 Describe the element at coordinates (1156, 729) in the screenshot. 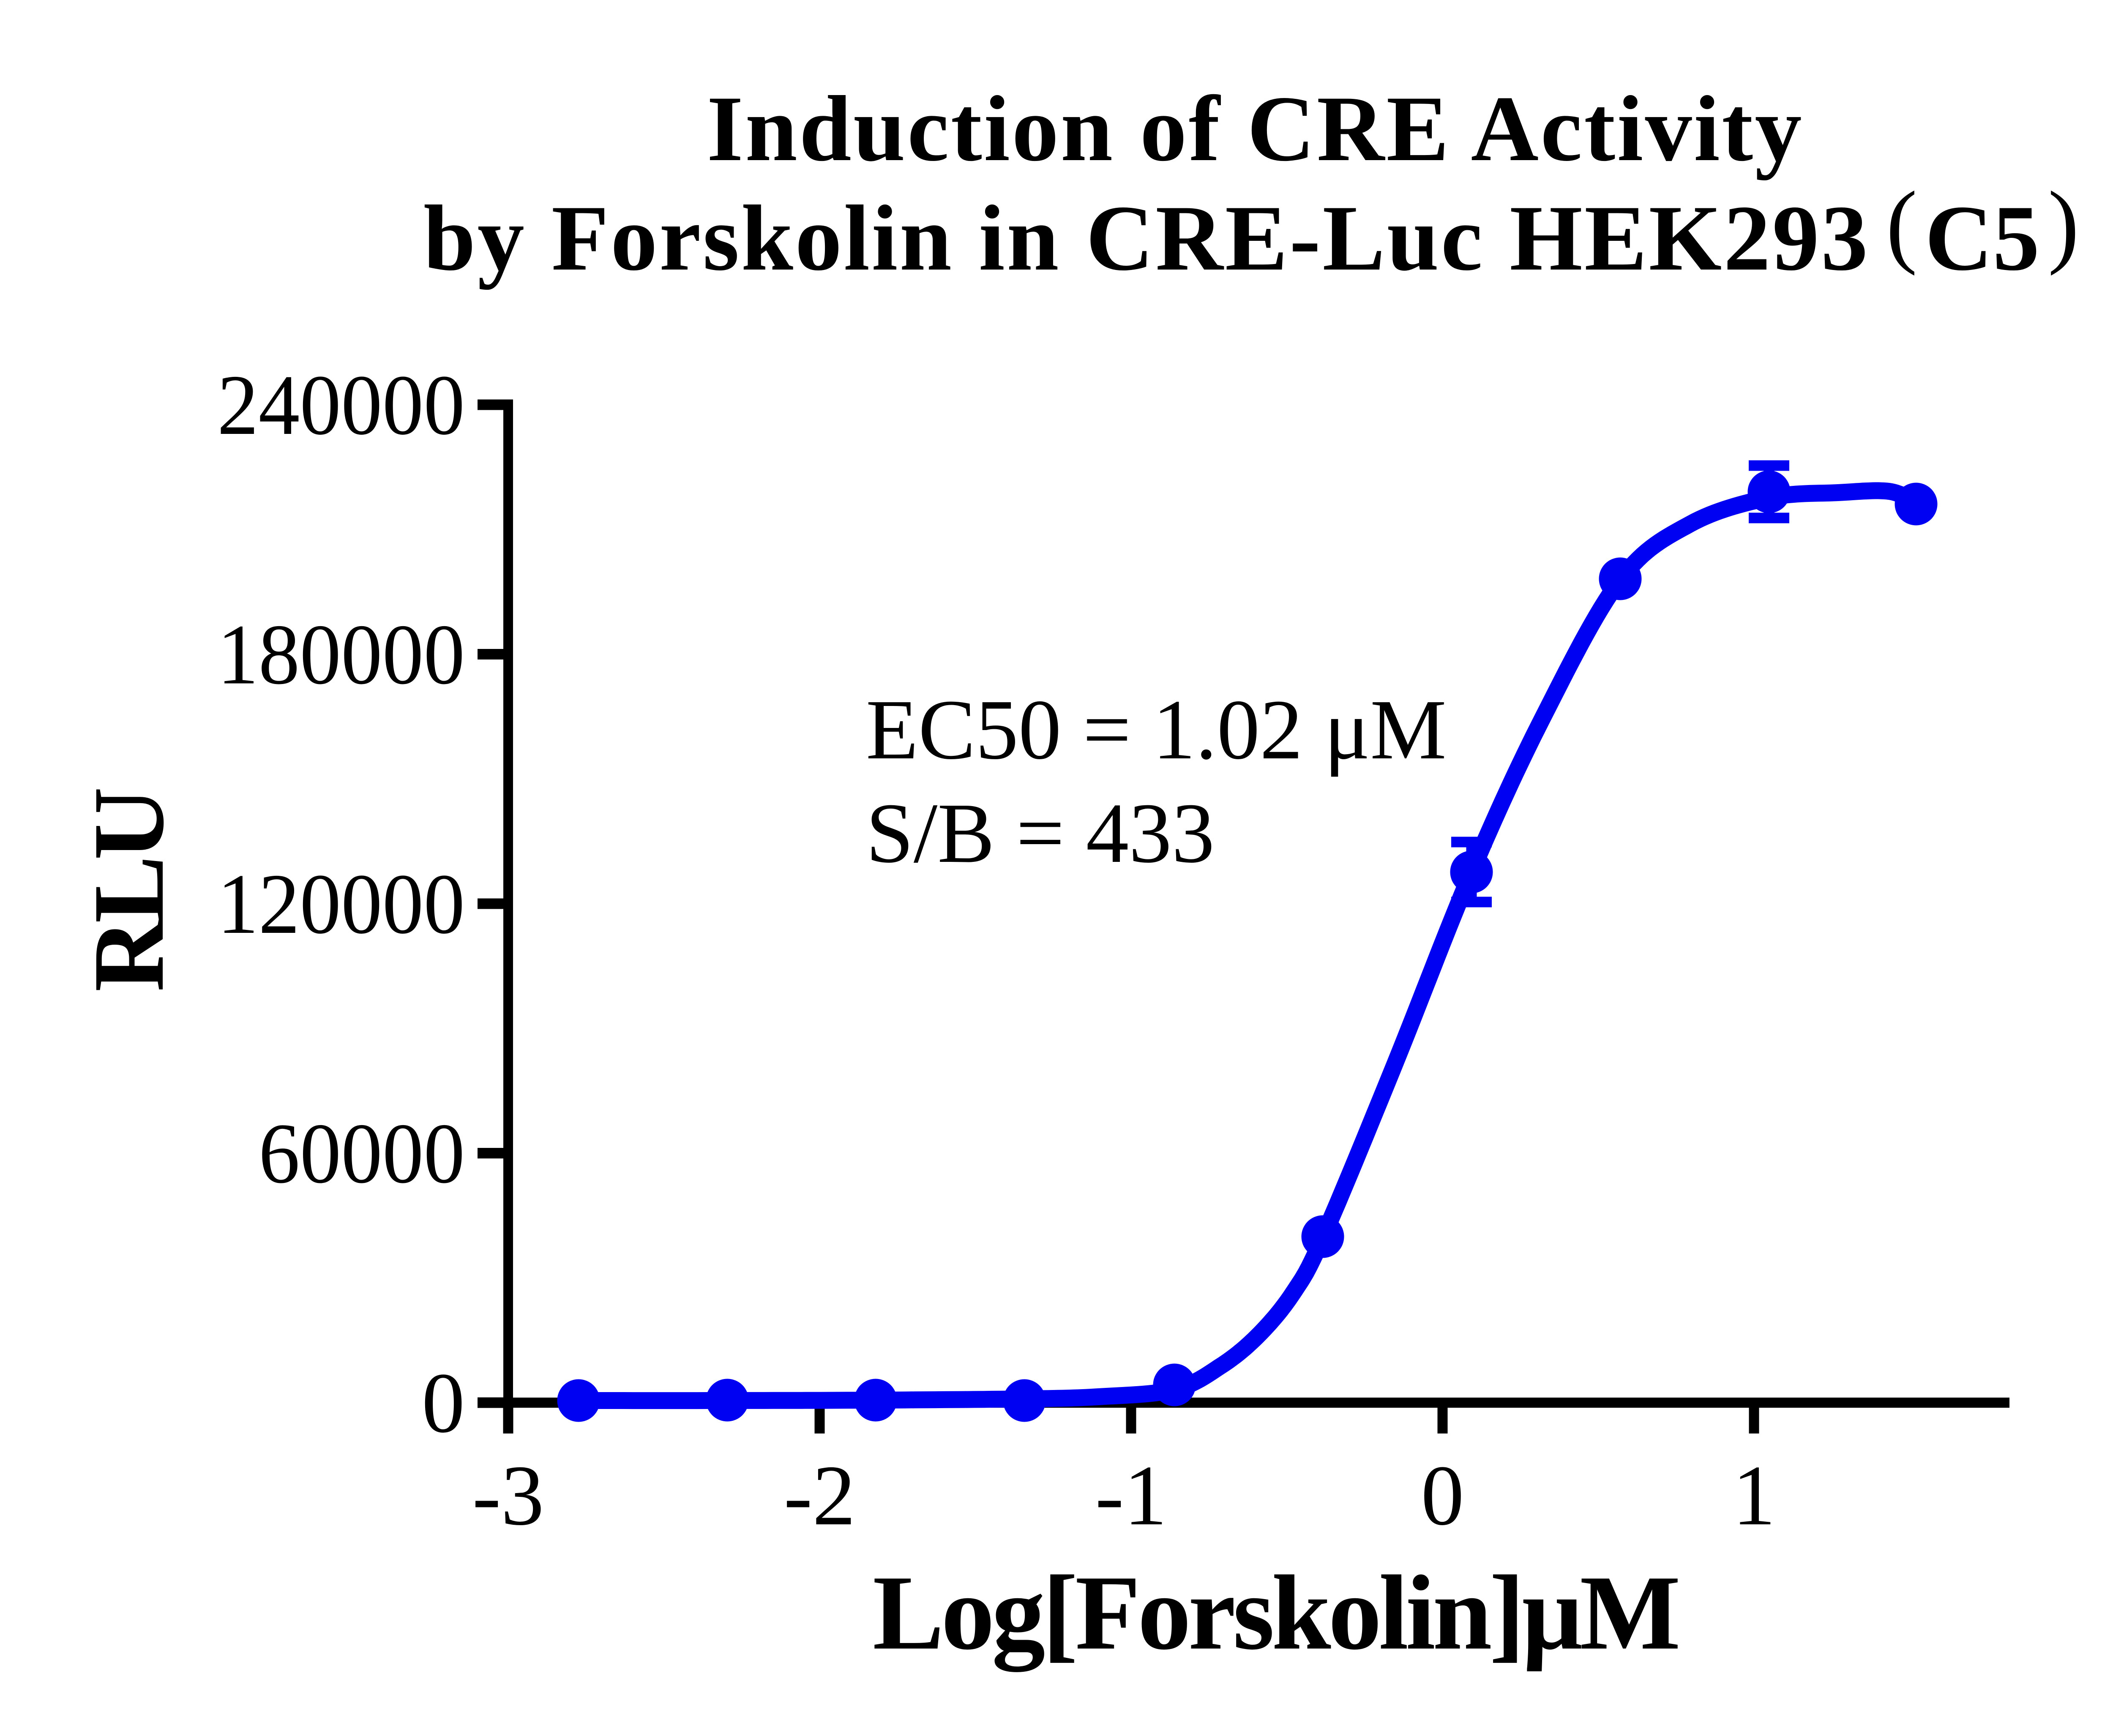

I see `svg-text: EC50 = 1.02 μM` at that location.